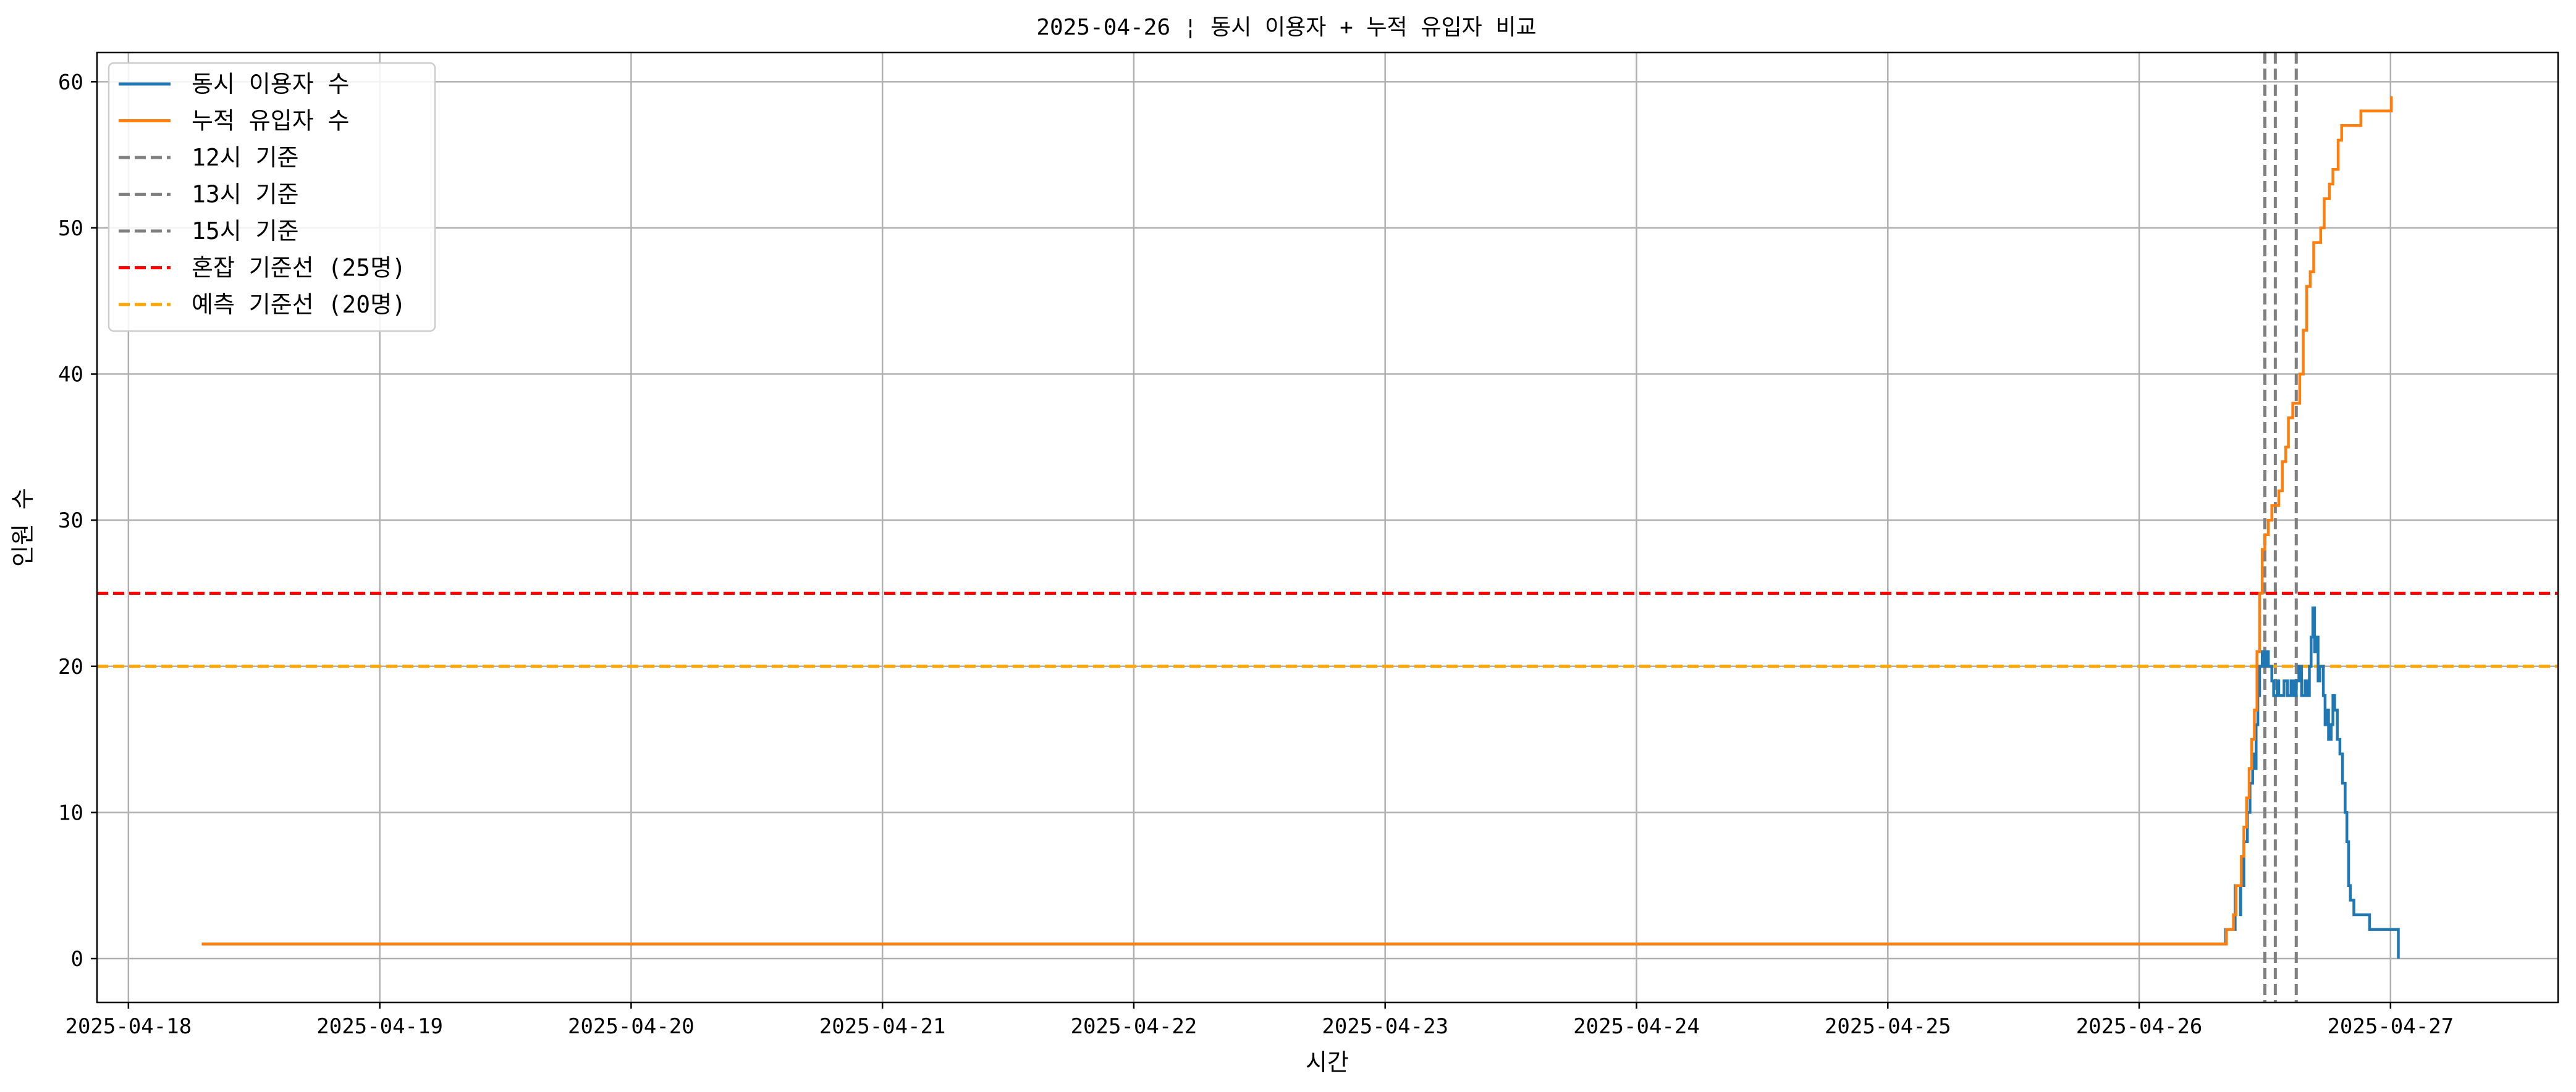 The height and width of the screenshot is (1092, 2576). Describe the element at coordinates (271, 84) in the screenshot. I see `legend-label: 동시 이용자 수` at that location.